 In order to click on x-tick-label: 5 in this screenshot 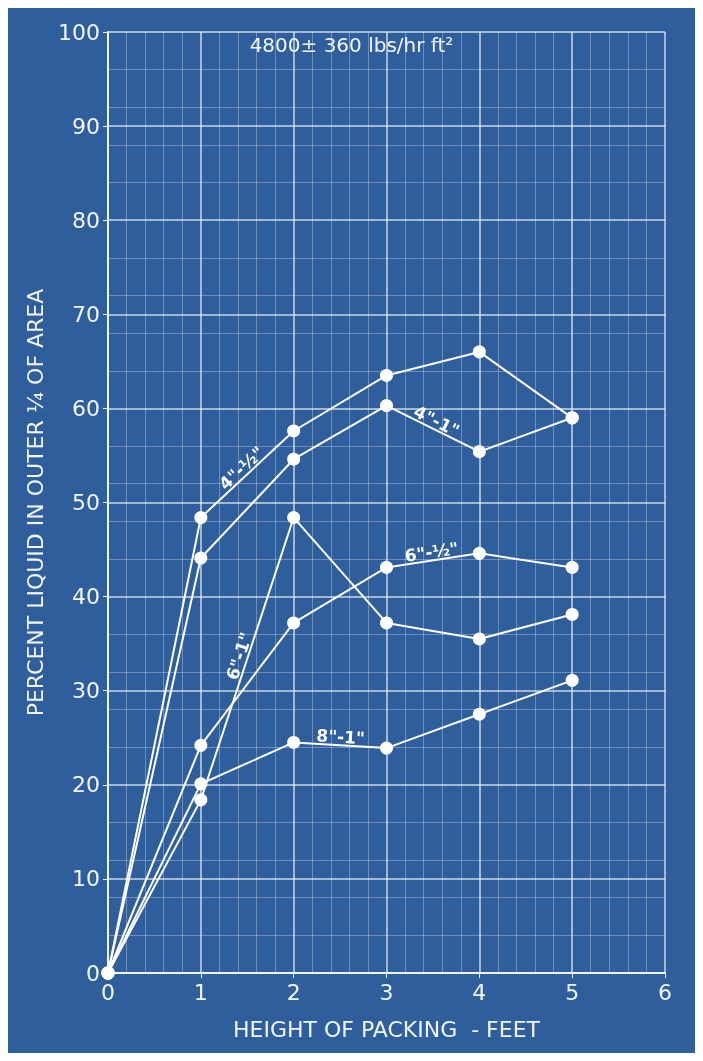, I will do `click(572, 992)`.